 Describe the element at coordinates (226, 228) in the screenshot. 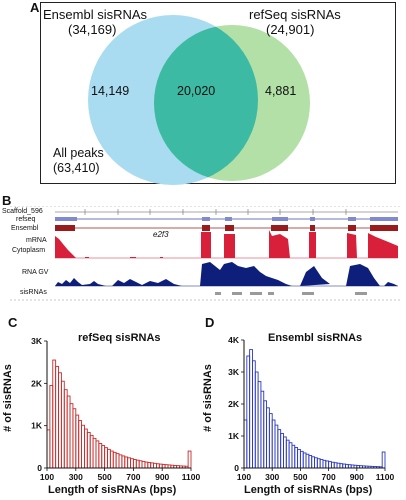

I see `ensembl-track` at that location.